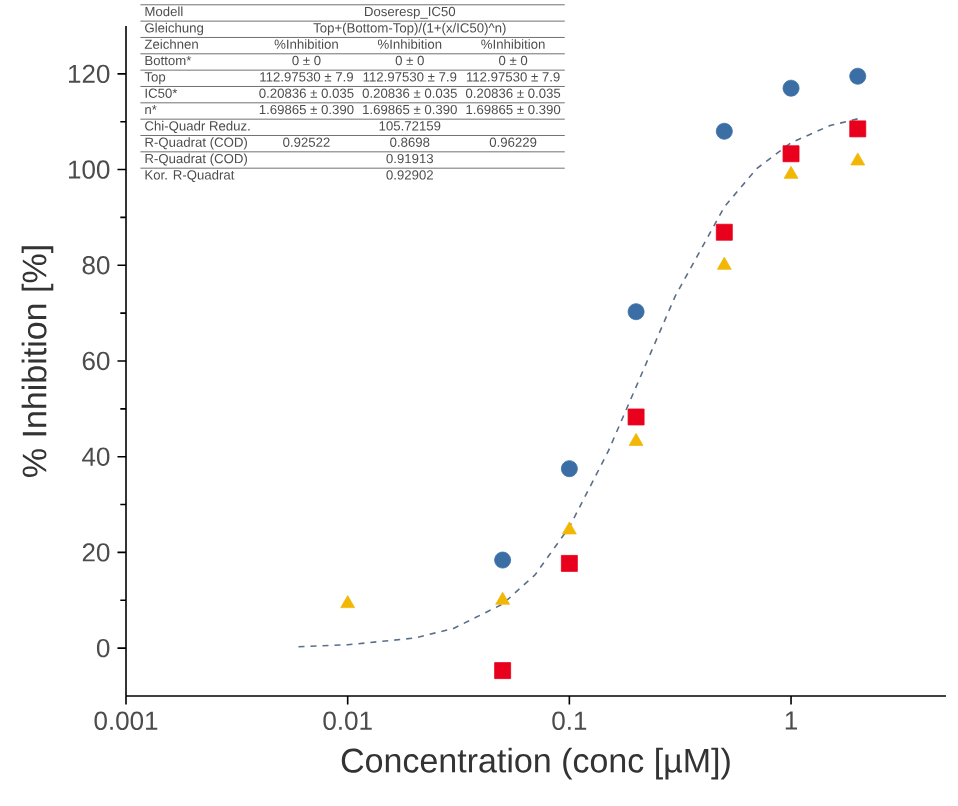 The height and width of the screenshot is (806, 958). Describe the element at coordinates (89, 169) in the screenshot. I see `y-tick-label: 100` at that location.